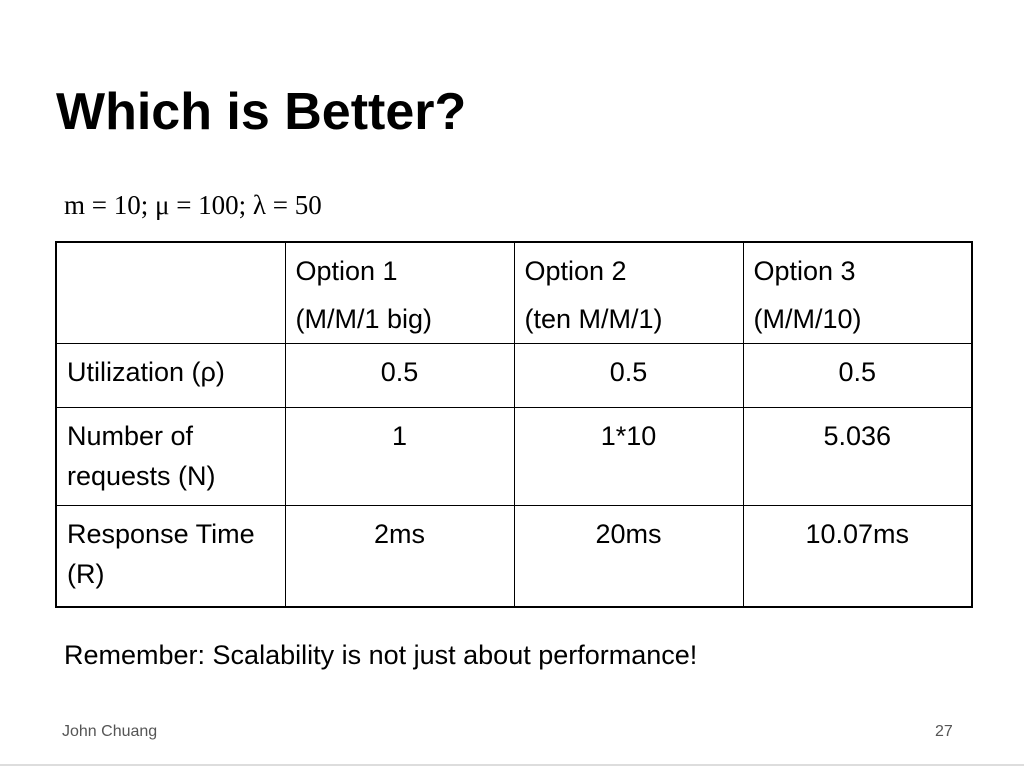  What do you see at coordinates (807, 319) in the screenshot?
I see `header-line: (M/M/10)` at bounding box center [807, 319].